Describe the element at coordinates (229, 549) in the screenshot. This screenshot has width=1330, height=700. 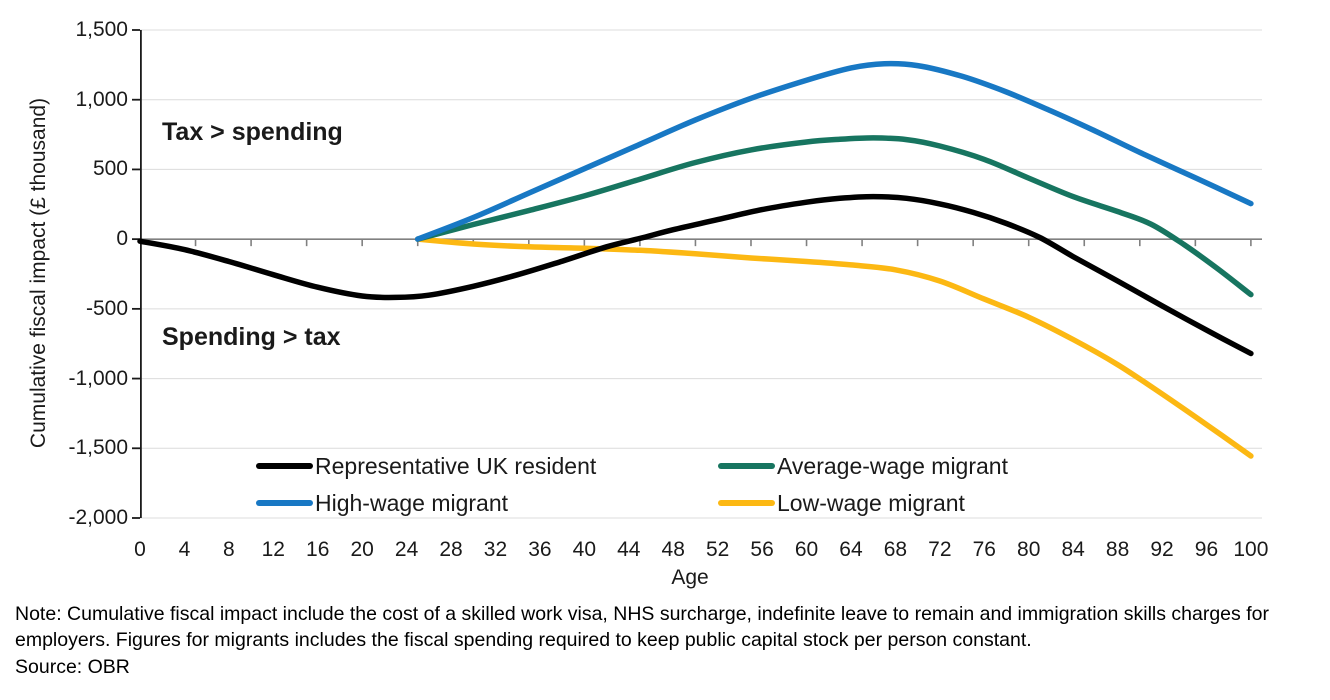
I see `x-tick-label: 8` at that location.